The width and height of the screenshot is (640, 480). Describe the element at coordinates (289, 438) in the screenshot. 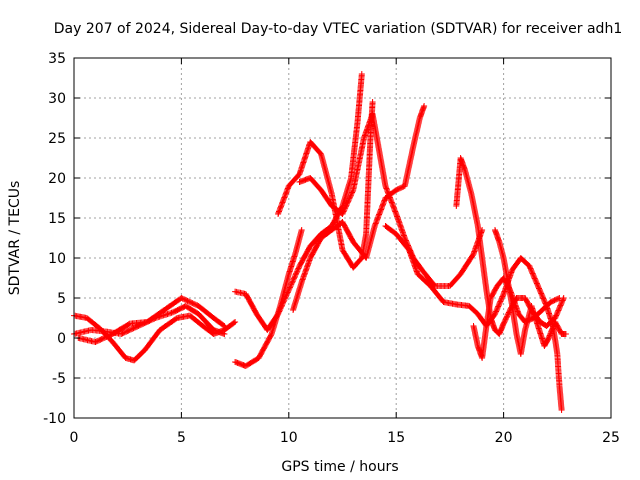

I see `x-tick-label: 10` at that location.